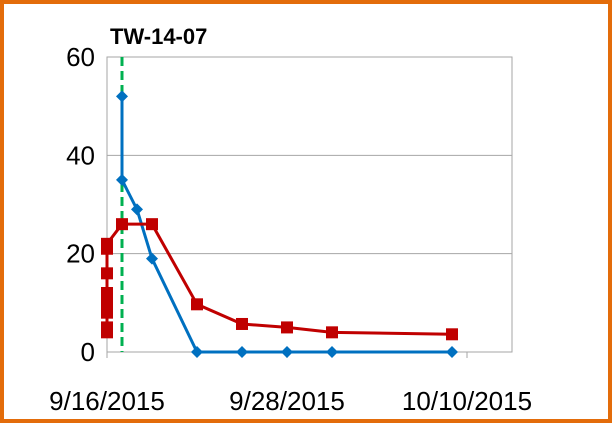  Describe the element at coordinates (107, 401) in the screenshot. I see `x-tick-label: 9/16/2015` at that location.